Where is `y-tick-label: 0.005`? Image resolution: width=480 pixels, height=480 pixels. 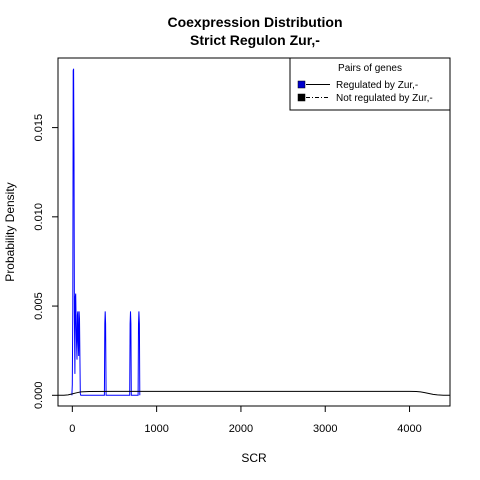 y-tick-label: 0.005 is located at coordinates (39, 306).